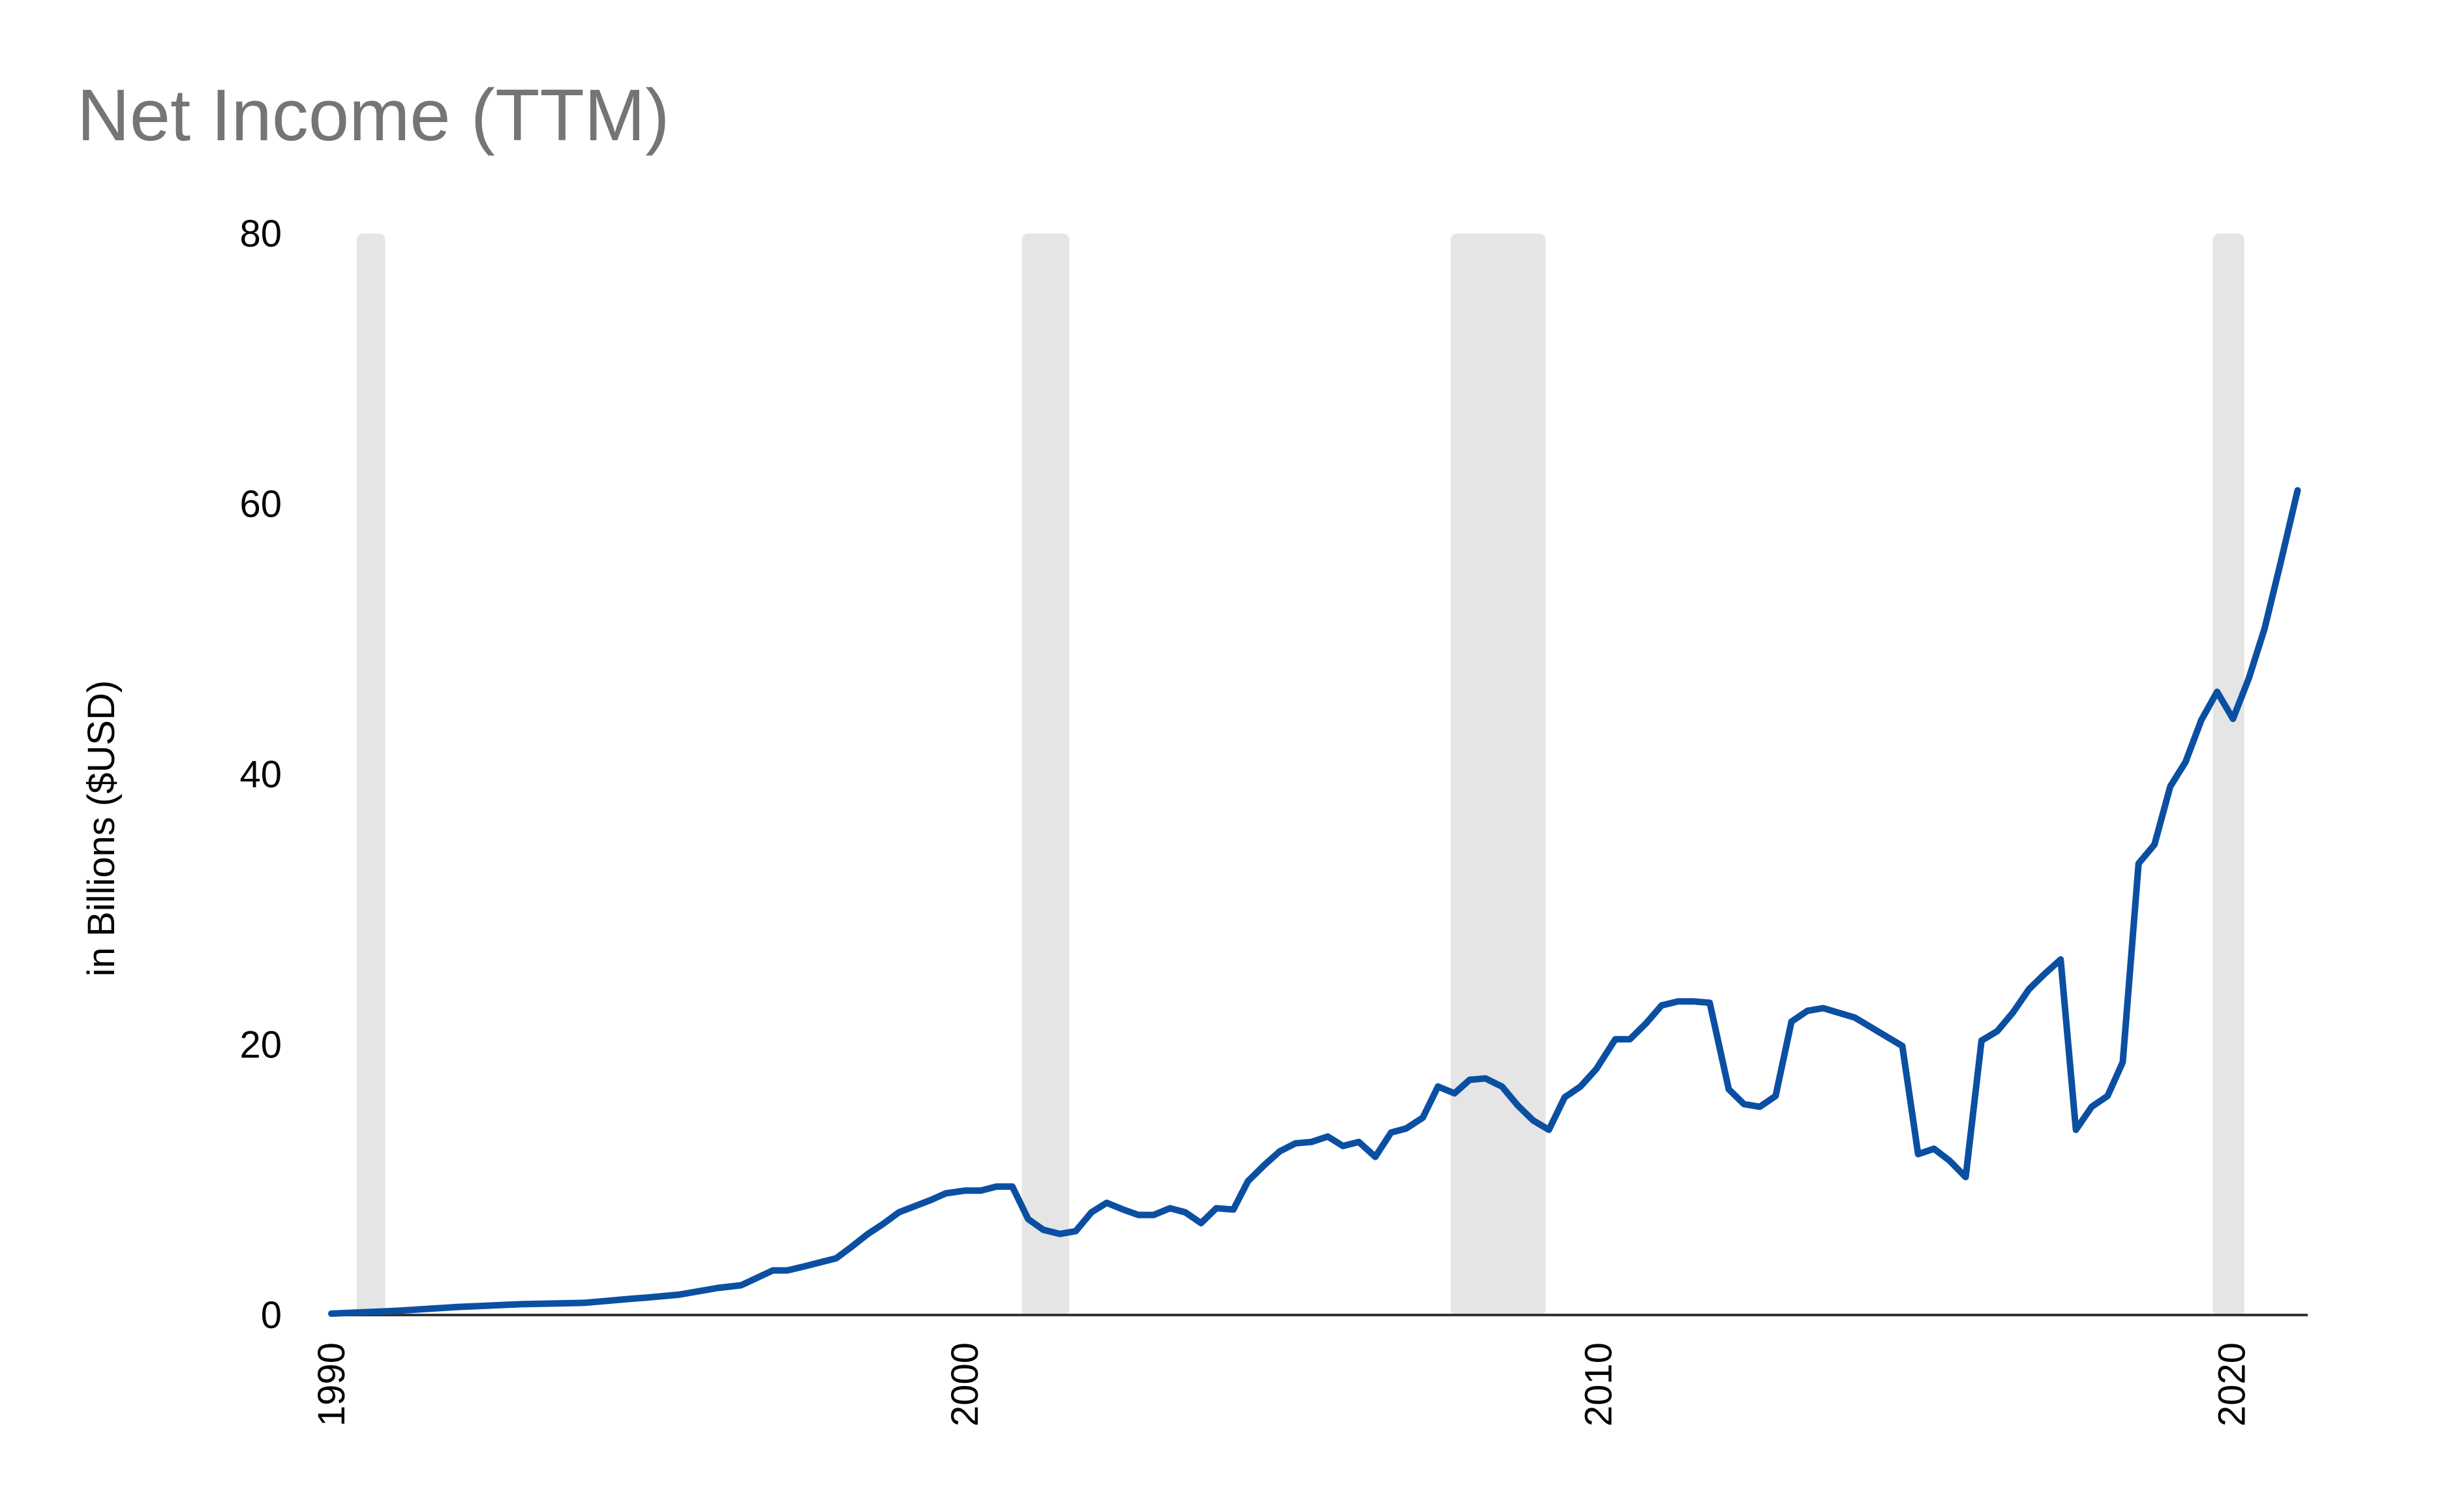  What do you see at coordinates (260, 504) in the screenshot?
I see `y-tick-label: 60` at bounding box center [260, 504].